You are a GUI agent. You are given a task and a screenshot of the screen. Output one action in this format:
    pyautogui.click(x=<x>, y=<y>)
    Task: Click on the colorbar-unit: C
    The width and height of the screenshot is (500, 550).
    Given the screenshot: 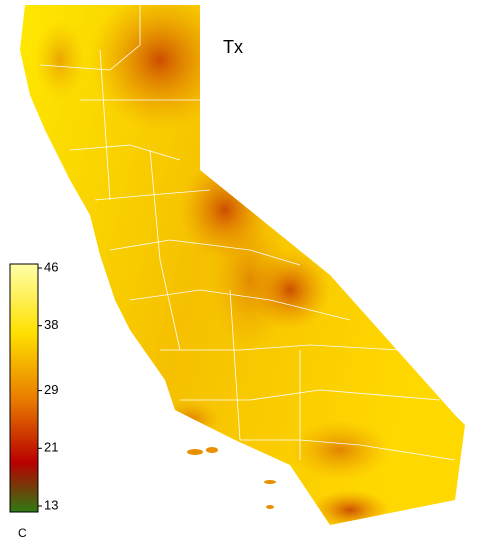 What is the action you would take?
    pyautogui.click(x=22, y=533)
    